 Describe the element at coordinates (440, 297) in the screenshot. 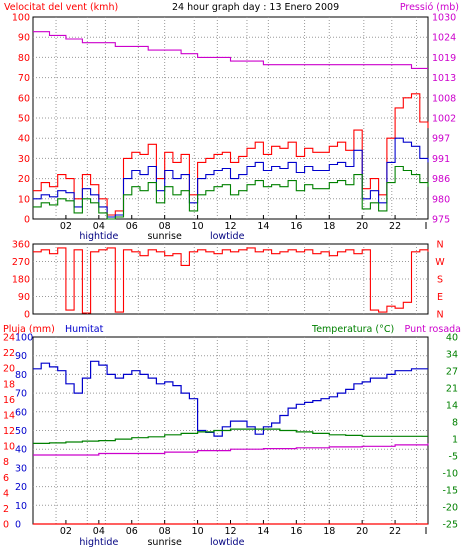

I see `panel2-right-tick: E` at that location.